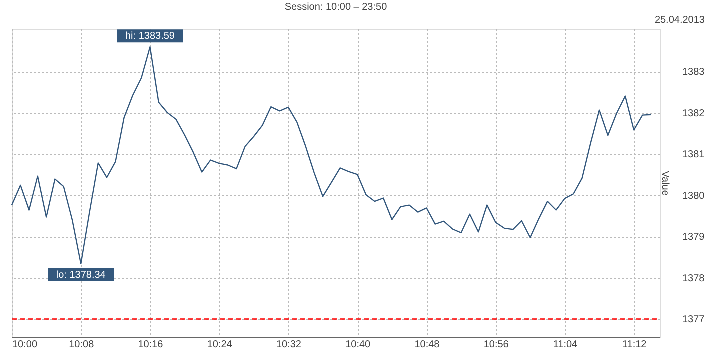 Image resolution: width=718 pixels, height=360 pixels. I want to click on annotation: hi: 1383.59, so click(150, 36).